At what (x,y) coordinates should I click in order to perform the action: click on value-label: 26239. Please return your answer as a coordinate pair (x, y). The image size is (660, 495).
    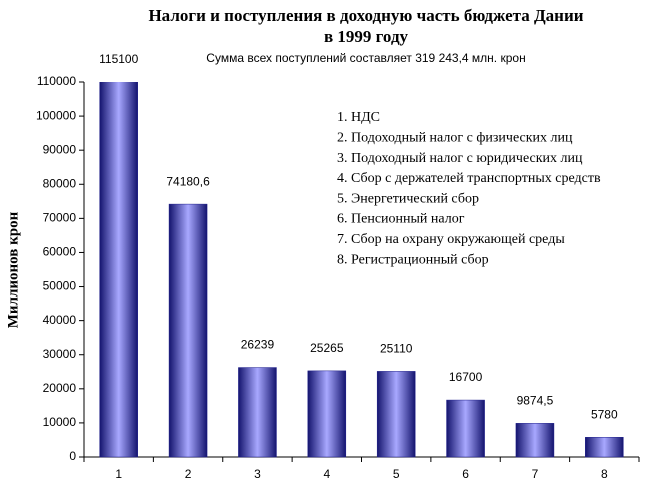
    Looking at the image, I should click on (258, 345).